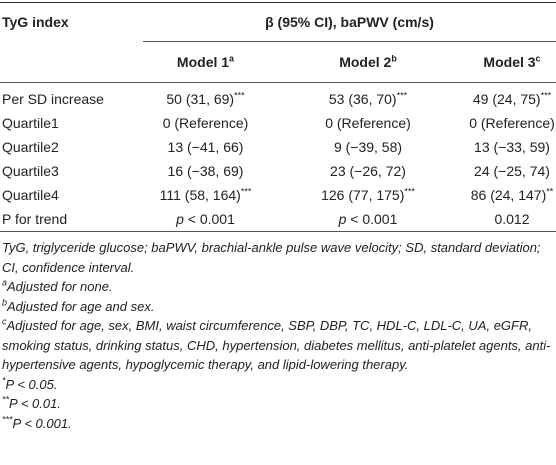 The width and height of the screenshot is (556, 465). I want to click on table-cell: 13 (−41, 66), so click(205, 147).